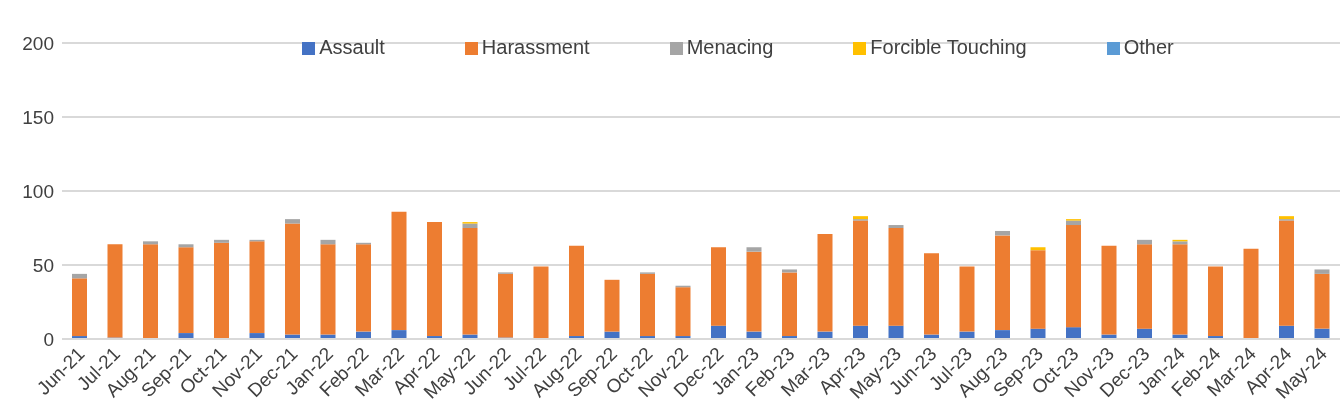 This screenshot has width=1344, height=417. Describe the element at coordinates (535, 47) in the screenshot. I see `legend-label: Harassment` at that location.